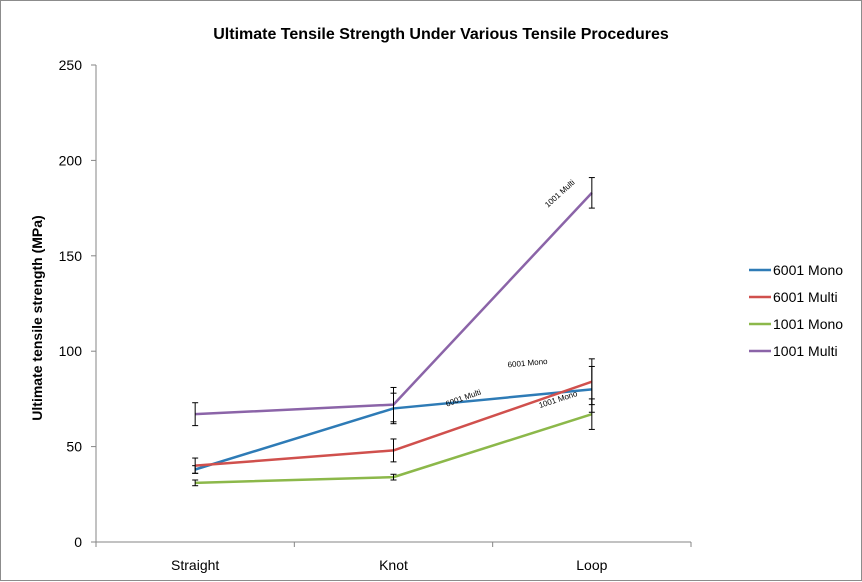  I want to click on legend: 6001 Mono 6001 Multi 1001 Mono 1001 Multi, so click(796, 310).